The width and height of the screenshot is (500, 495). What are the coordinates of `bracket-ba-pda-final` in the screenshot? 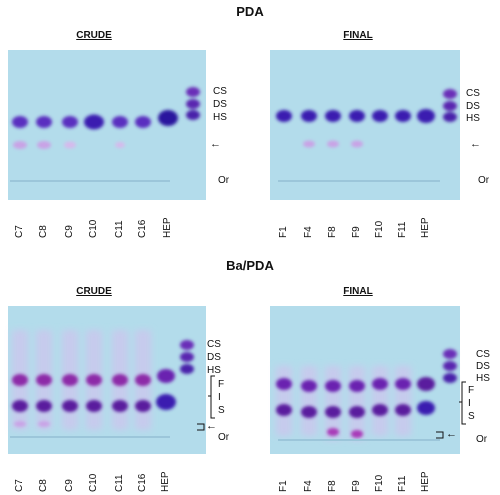 It's located at (451, 410).